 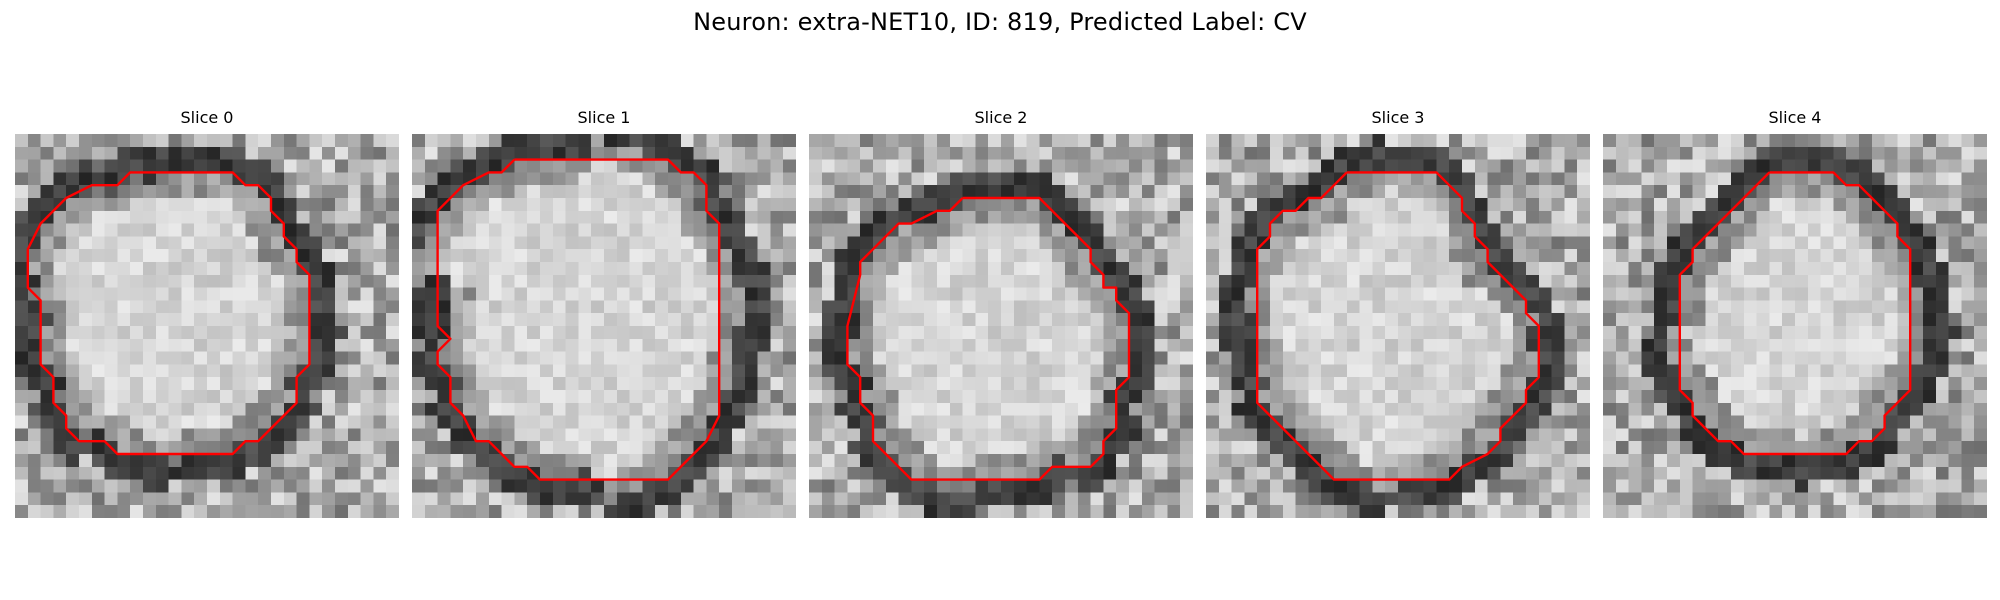 I want to click on panel-slice-4: Slice 4, so click(x=1795, y=313).